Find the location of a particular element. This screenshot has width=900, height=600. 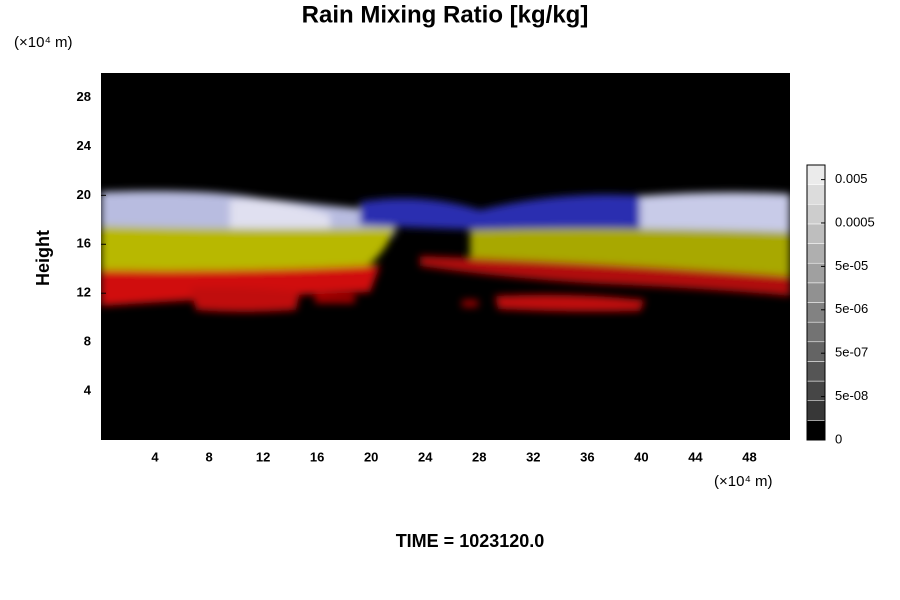

colorbar-label: 0.0005 is located at coordinates (855, 221).